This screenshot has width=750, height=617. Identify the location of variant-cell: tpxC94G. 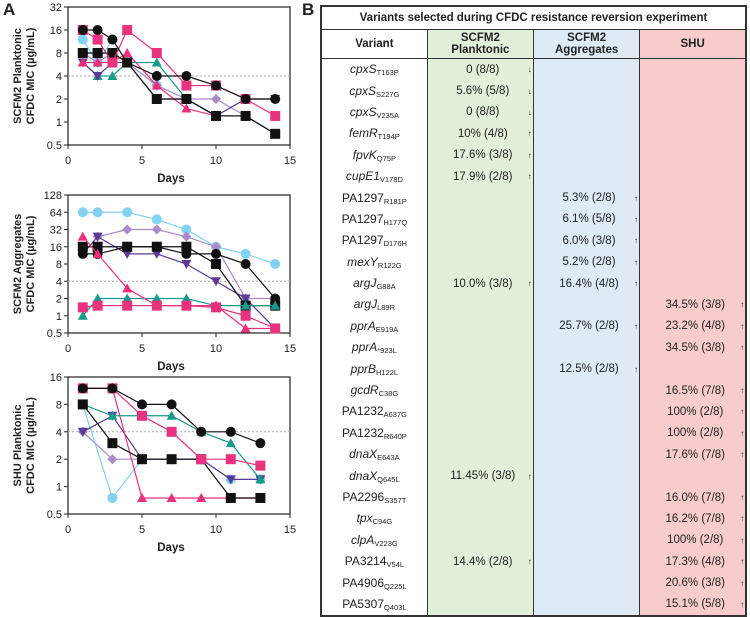
(374, 519).